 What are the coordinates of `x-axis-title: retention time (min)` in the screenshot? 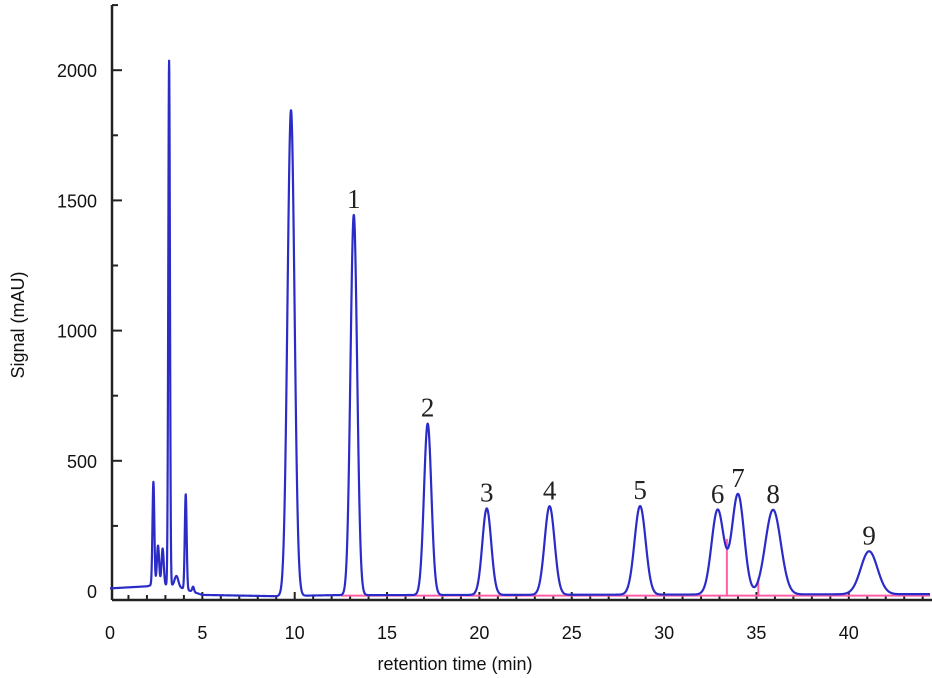 It's located at (454, 664).